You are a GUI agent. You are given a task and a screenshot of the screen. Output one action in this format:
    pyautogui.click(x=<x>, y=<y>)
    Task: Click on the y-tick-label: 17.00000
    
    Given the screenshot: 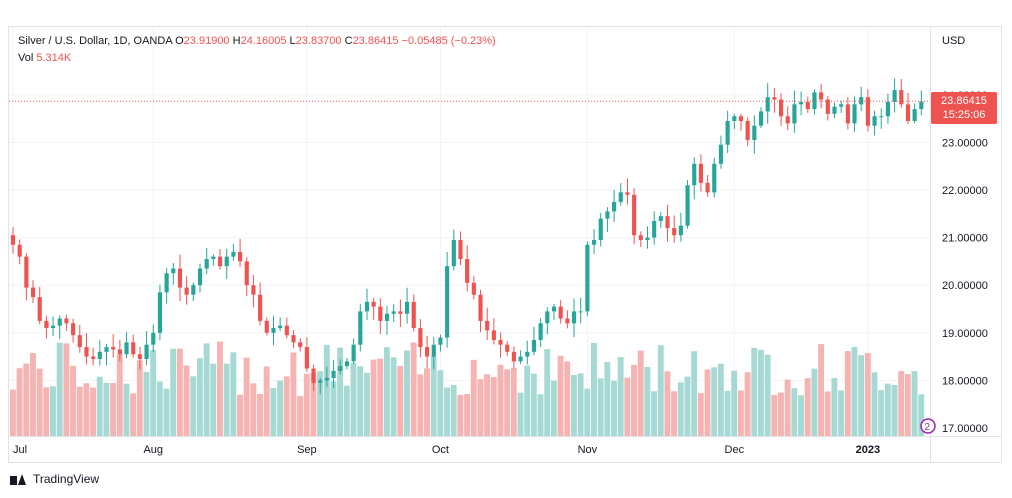 What is the action you would take?
    pyautogui.click(x=965, y=429)
    